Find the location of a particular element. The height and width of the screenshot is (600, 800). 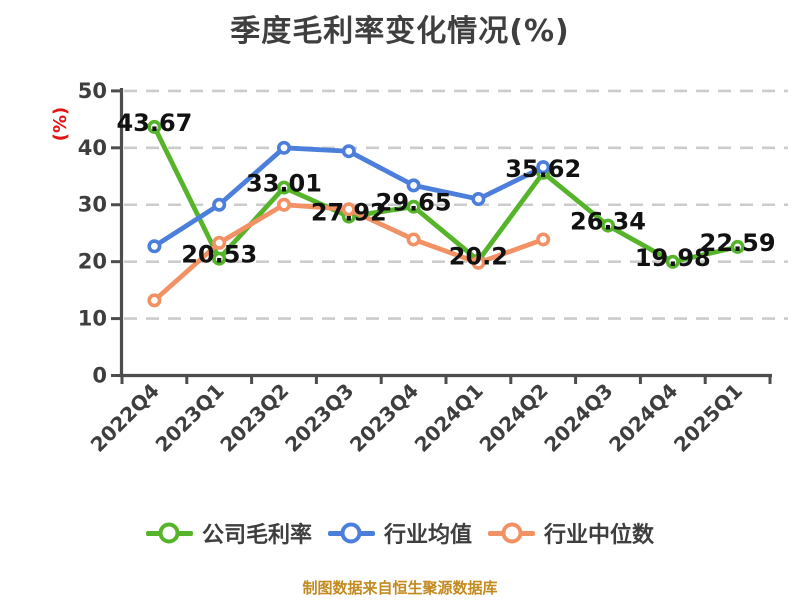

data-label: 20.53 is located at coordinates (219, 255).